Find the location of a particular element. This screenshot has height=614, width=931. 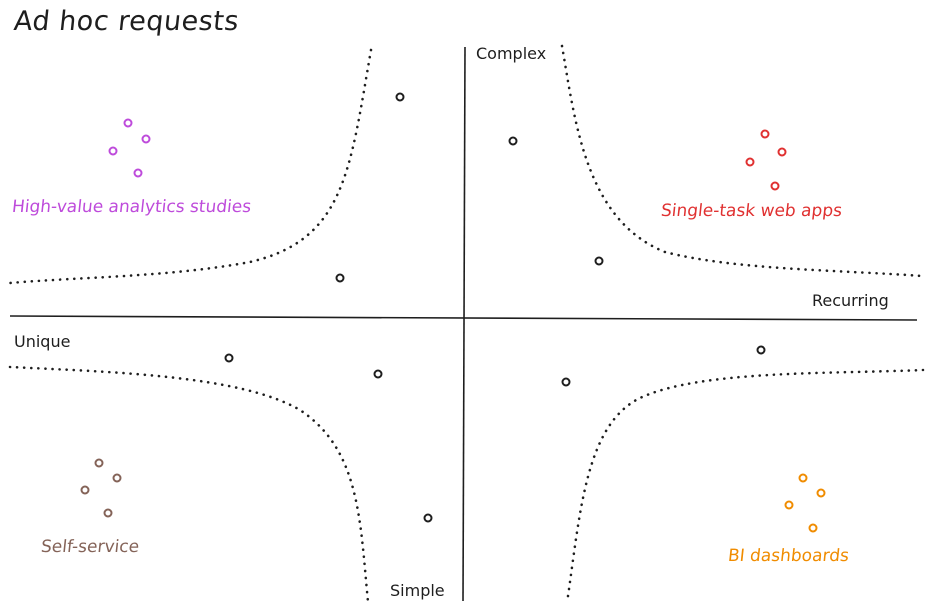

diagram-title: Ad hoc requests is located at coordinates (126, 21).